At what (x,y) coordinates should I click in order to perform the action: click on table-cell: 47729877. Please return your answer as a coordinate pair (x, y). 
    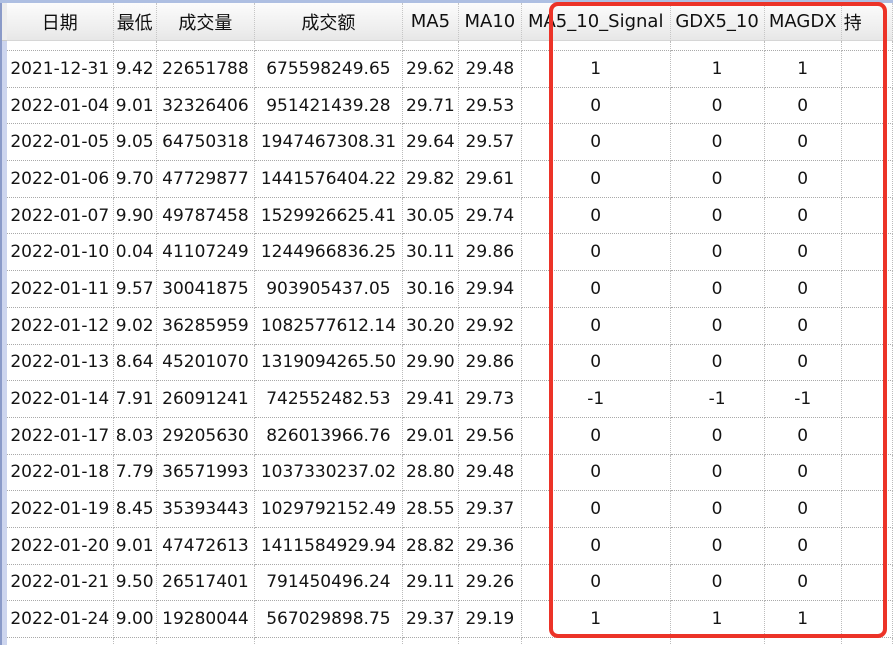
    Looking at the image, I should click on (205, 179).